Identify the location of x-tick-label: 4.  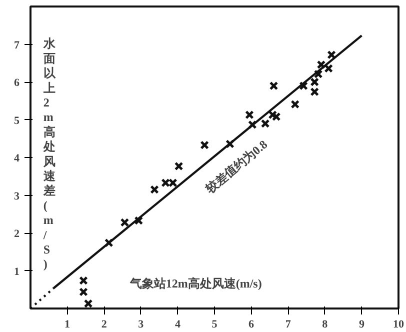
(177, 324).